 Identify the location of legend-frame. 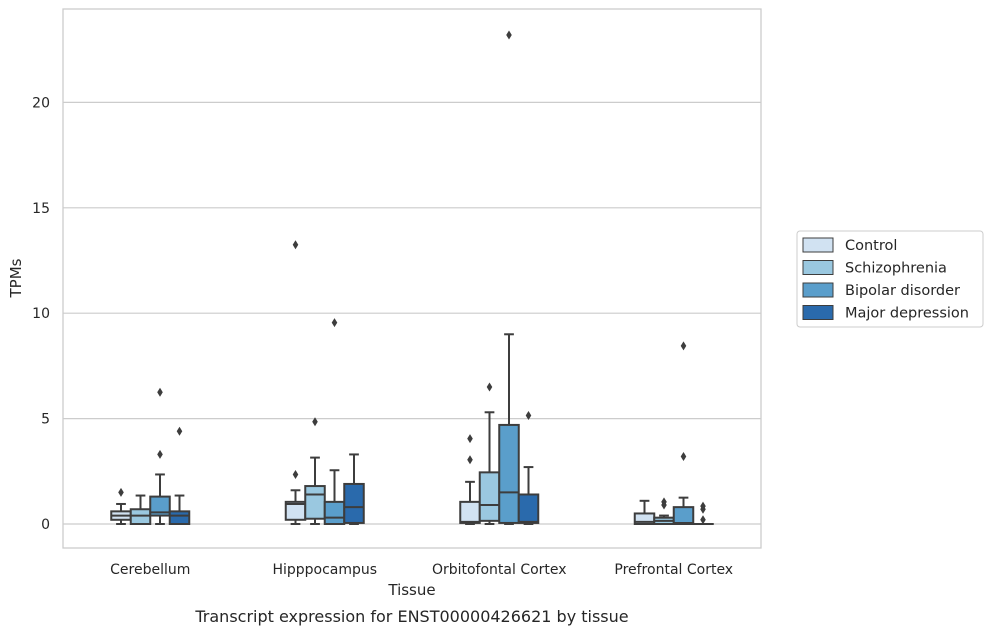
(890, 279).